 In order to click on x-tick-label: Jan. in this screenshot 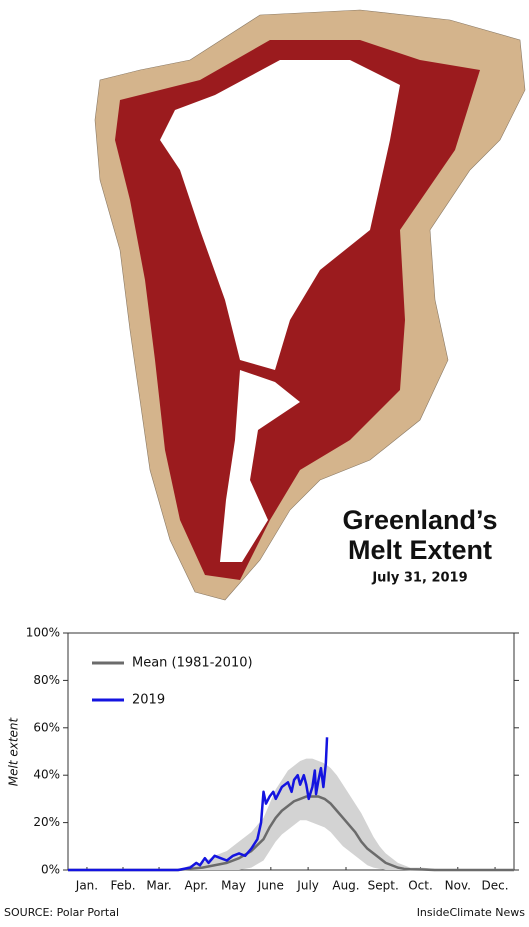, I will do `click(86, 886)`.